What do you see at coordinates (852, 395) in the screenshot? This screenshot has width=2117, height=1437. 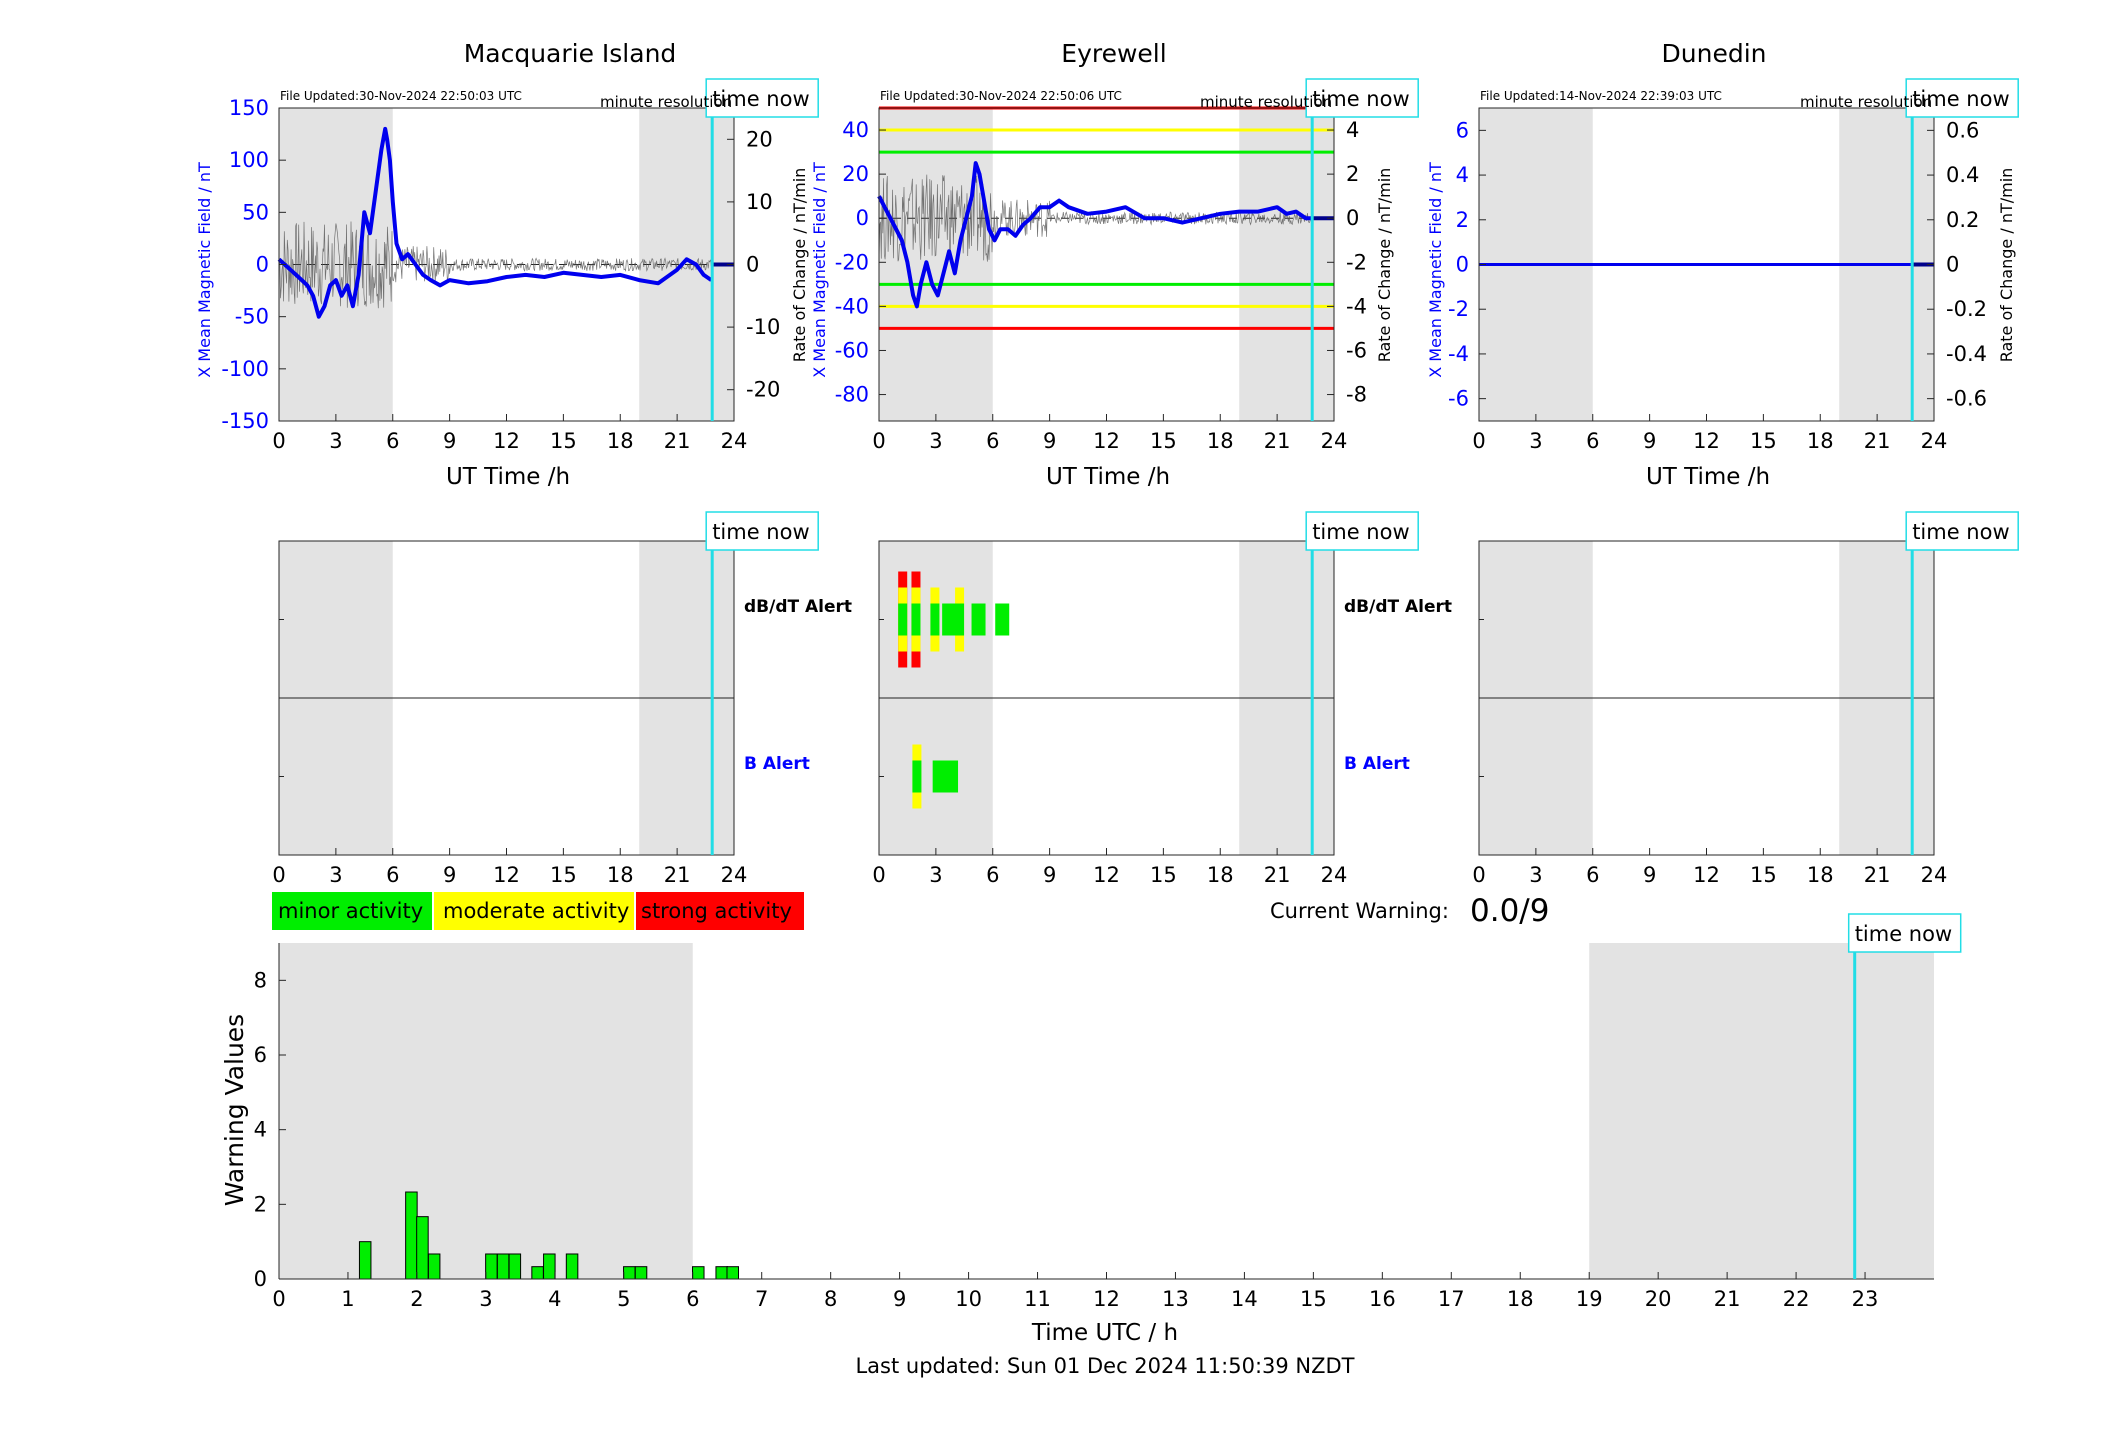 I see `field-eyrewell-ytick-label--80: -80` at bounding box center [852, 395].